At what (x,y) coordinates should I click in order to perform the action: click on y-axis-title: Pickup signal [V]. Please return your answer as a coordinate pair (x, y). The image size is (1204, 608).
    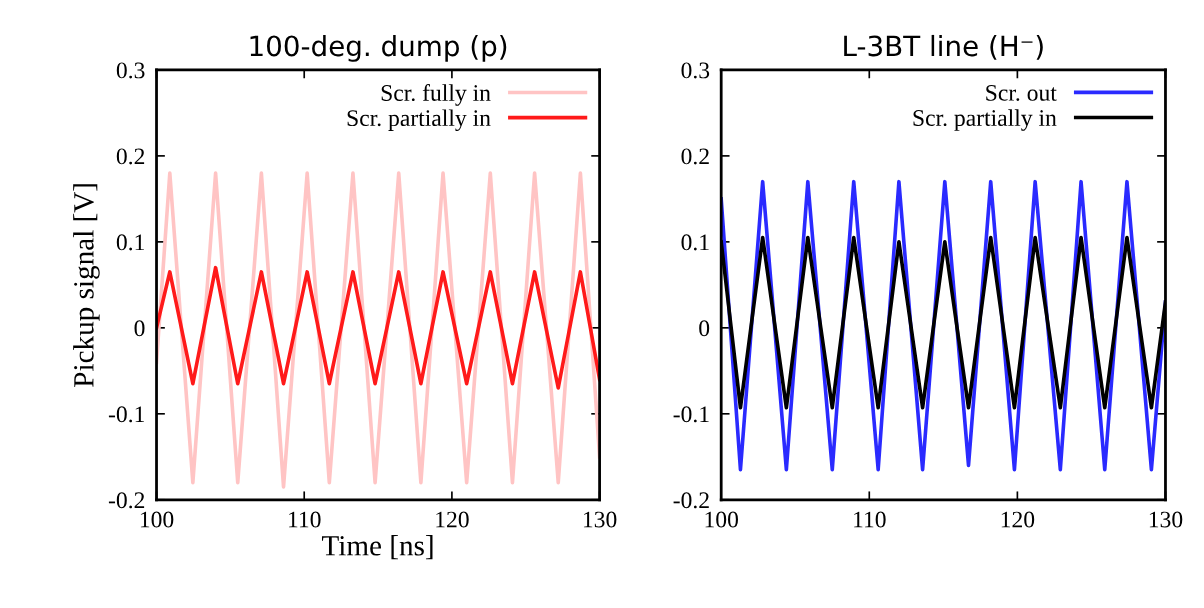
    Looking at the image, I should click on (86, 285).